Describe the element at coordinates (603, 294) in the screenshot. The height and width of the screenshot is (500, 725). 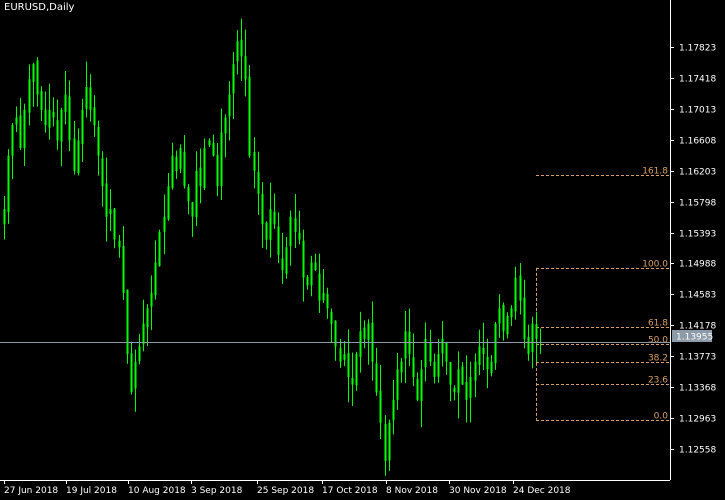
I see `fibonacci-layer: 161.8 100.0 61.8 50.0 38.2 23.6 0.0` at that location.